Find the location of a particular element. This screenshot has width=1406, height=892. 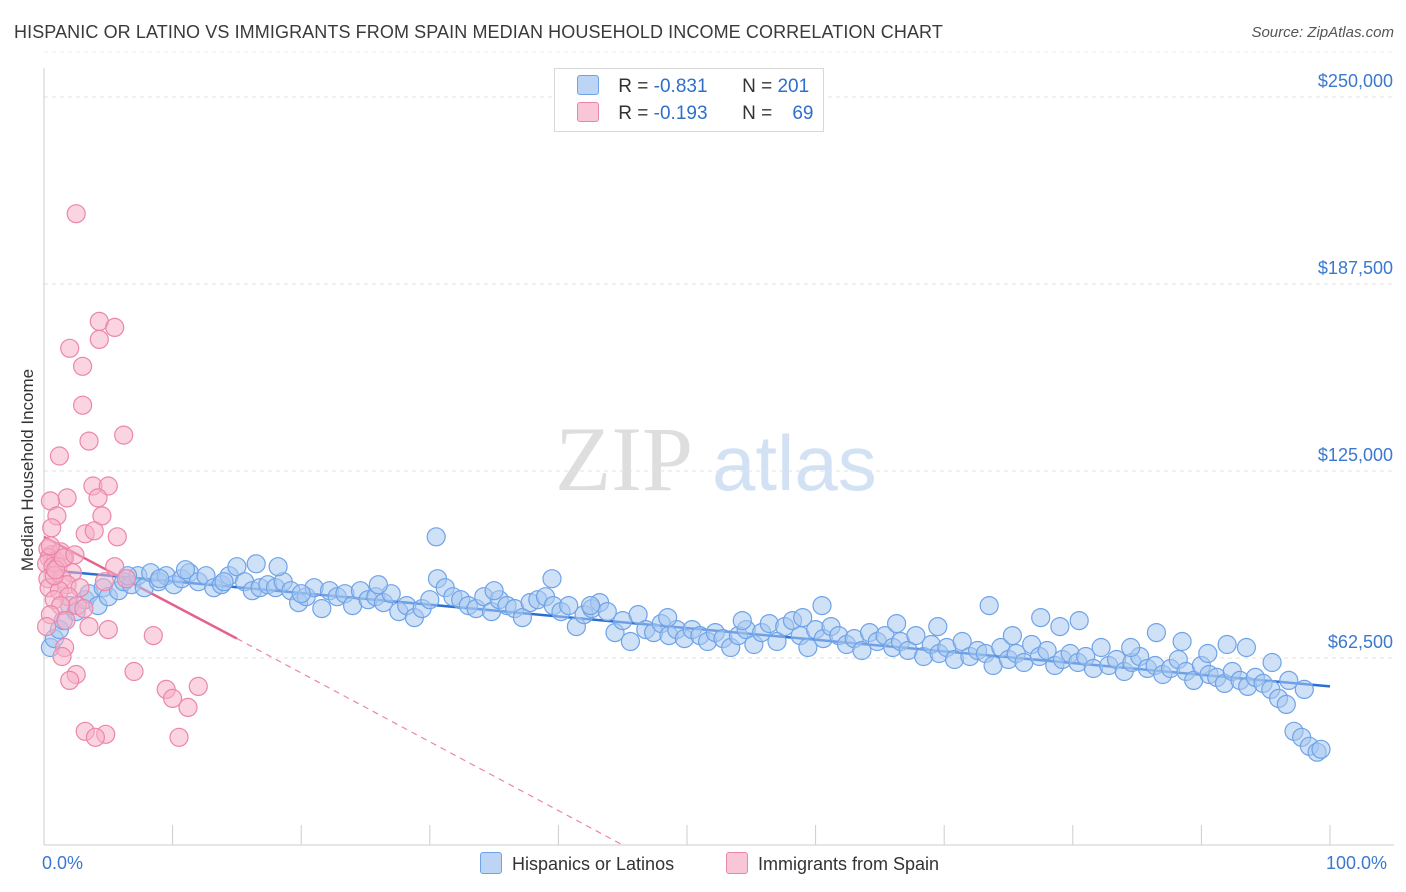

legend-swatch-pink is located at coordinates (588, 112).